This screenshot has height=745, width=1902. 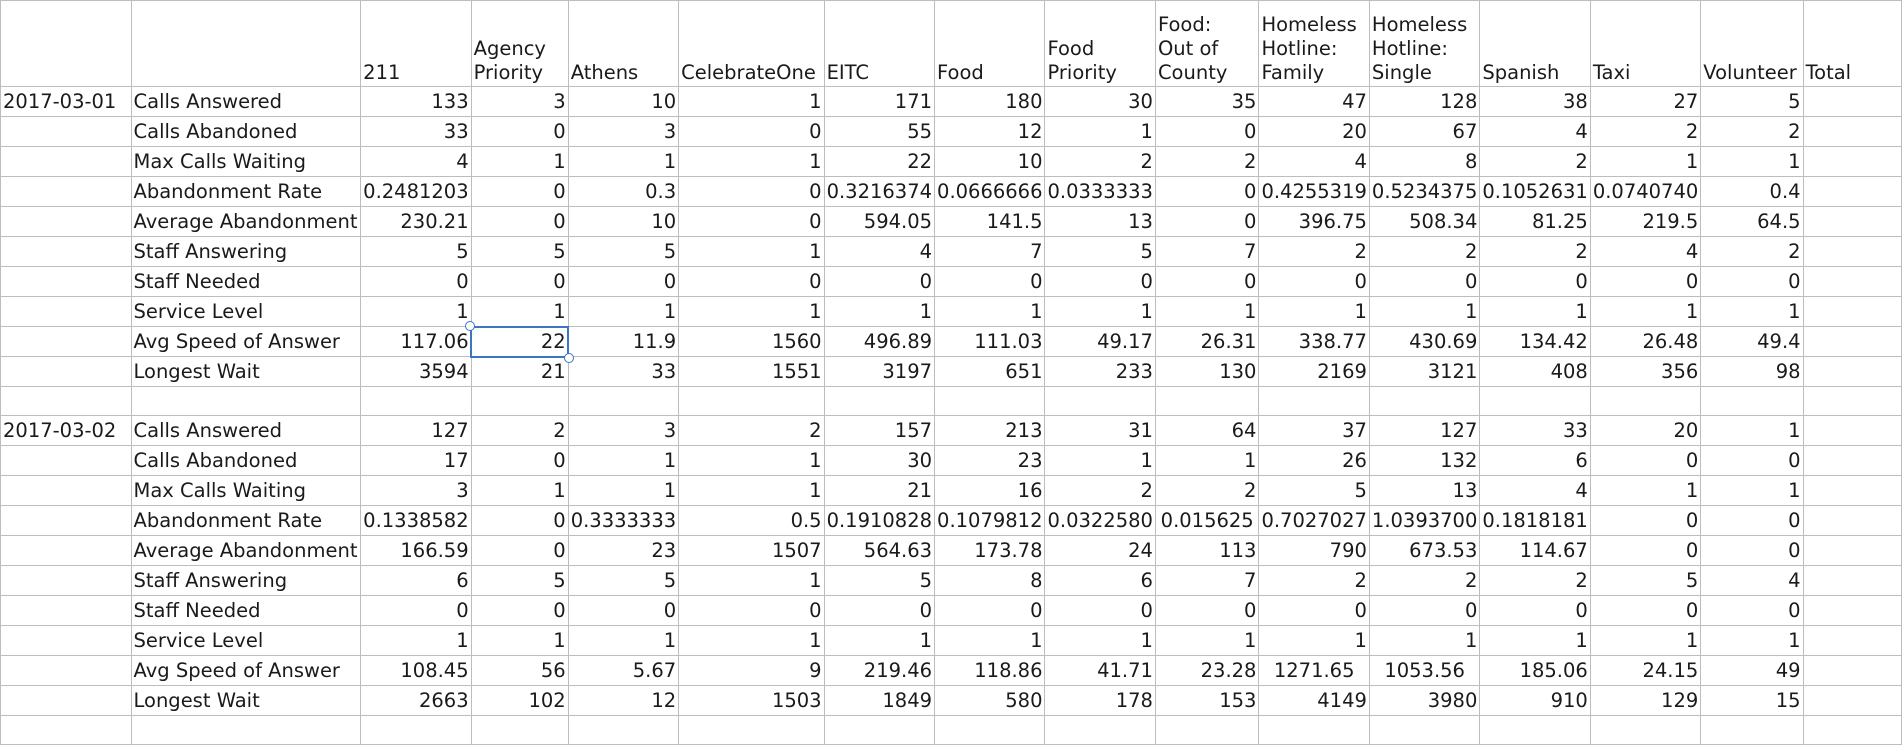 I want to click on data-cell: 153, so click(x=1207, y=700).